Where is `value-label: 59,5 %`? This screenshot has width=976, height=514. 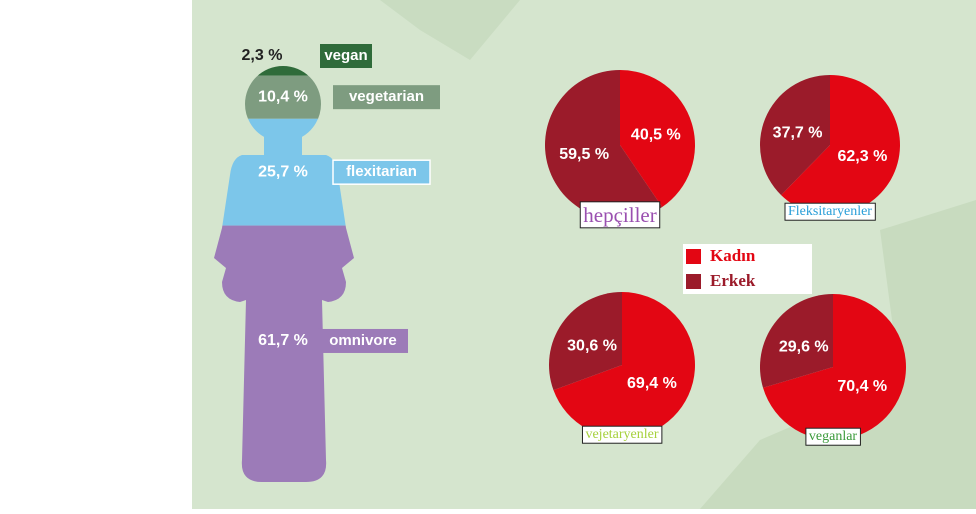
value-label: 59,5 % is located at coordinates (584, 154).